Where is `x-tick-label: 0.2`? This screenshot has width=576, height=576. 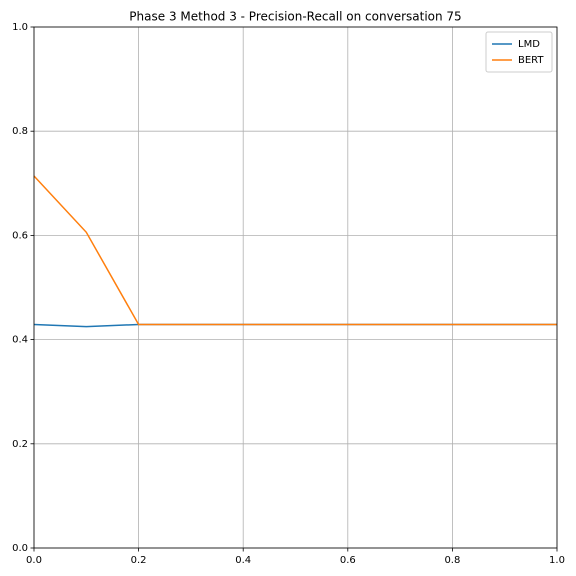
x-tick-label: 0.2 is located at coordinates (139, 560).